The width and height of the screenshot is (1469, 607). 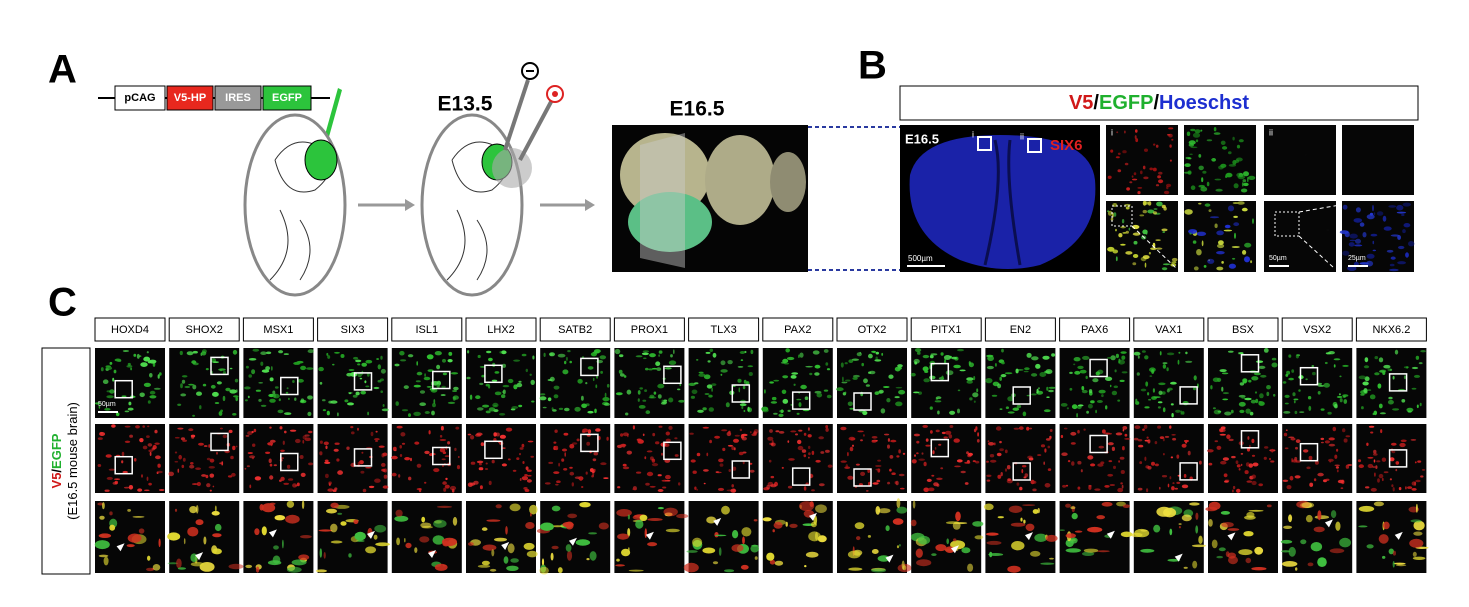 I want to click on micrograph, so click(x=575, y=458).